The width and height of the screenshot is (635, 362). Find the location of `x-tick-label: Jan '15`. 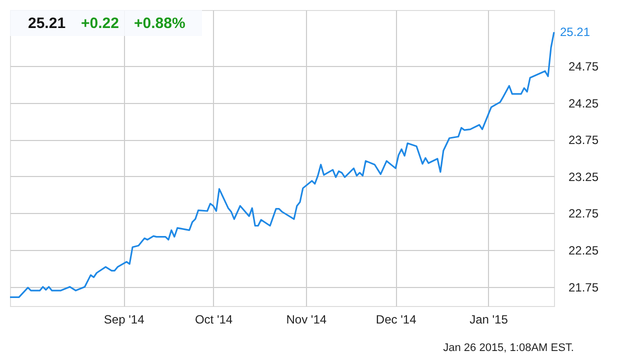

x-tick-label: Jan '15 is located at coordinates (489, 319).